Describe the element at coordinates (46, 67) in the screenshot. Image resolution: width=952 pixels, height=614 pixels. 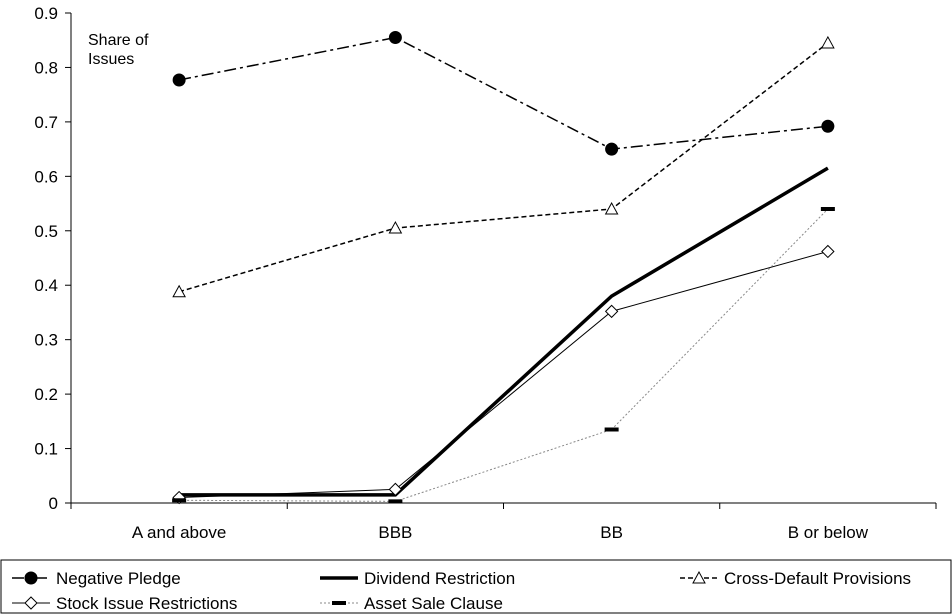
I see `y-tick-label: 0.8` at that location.